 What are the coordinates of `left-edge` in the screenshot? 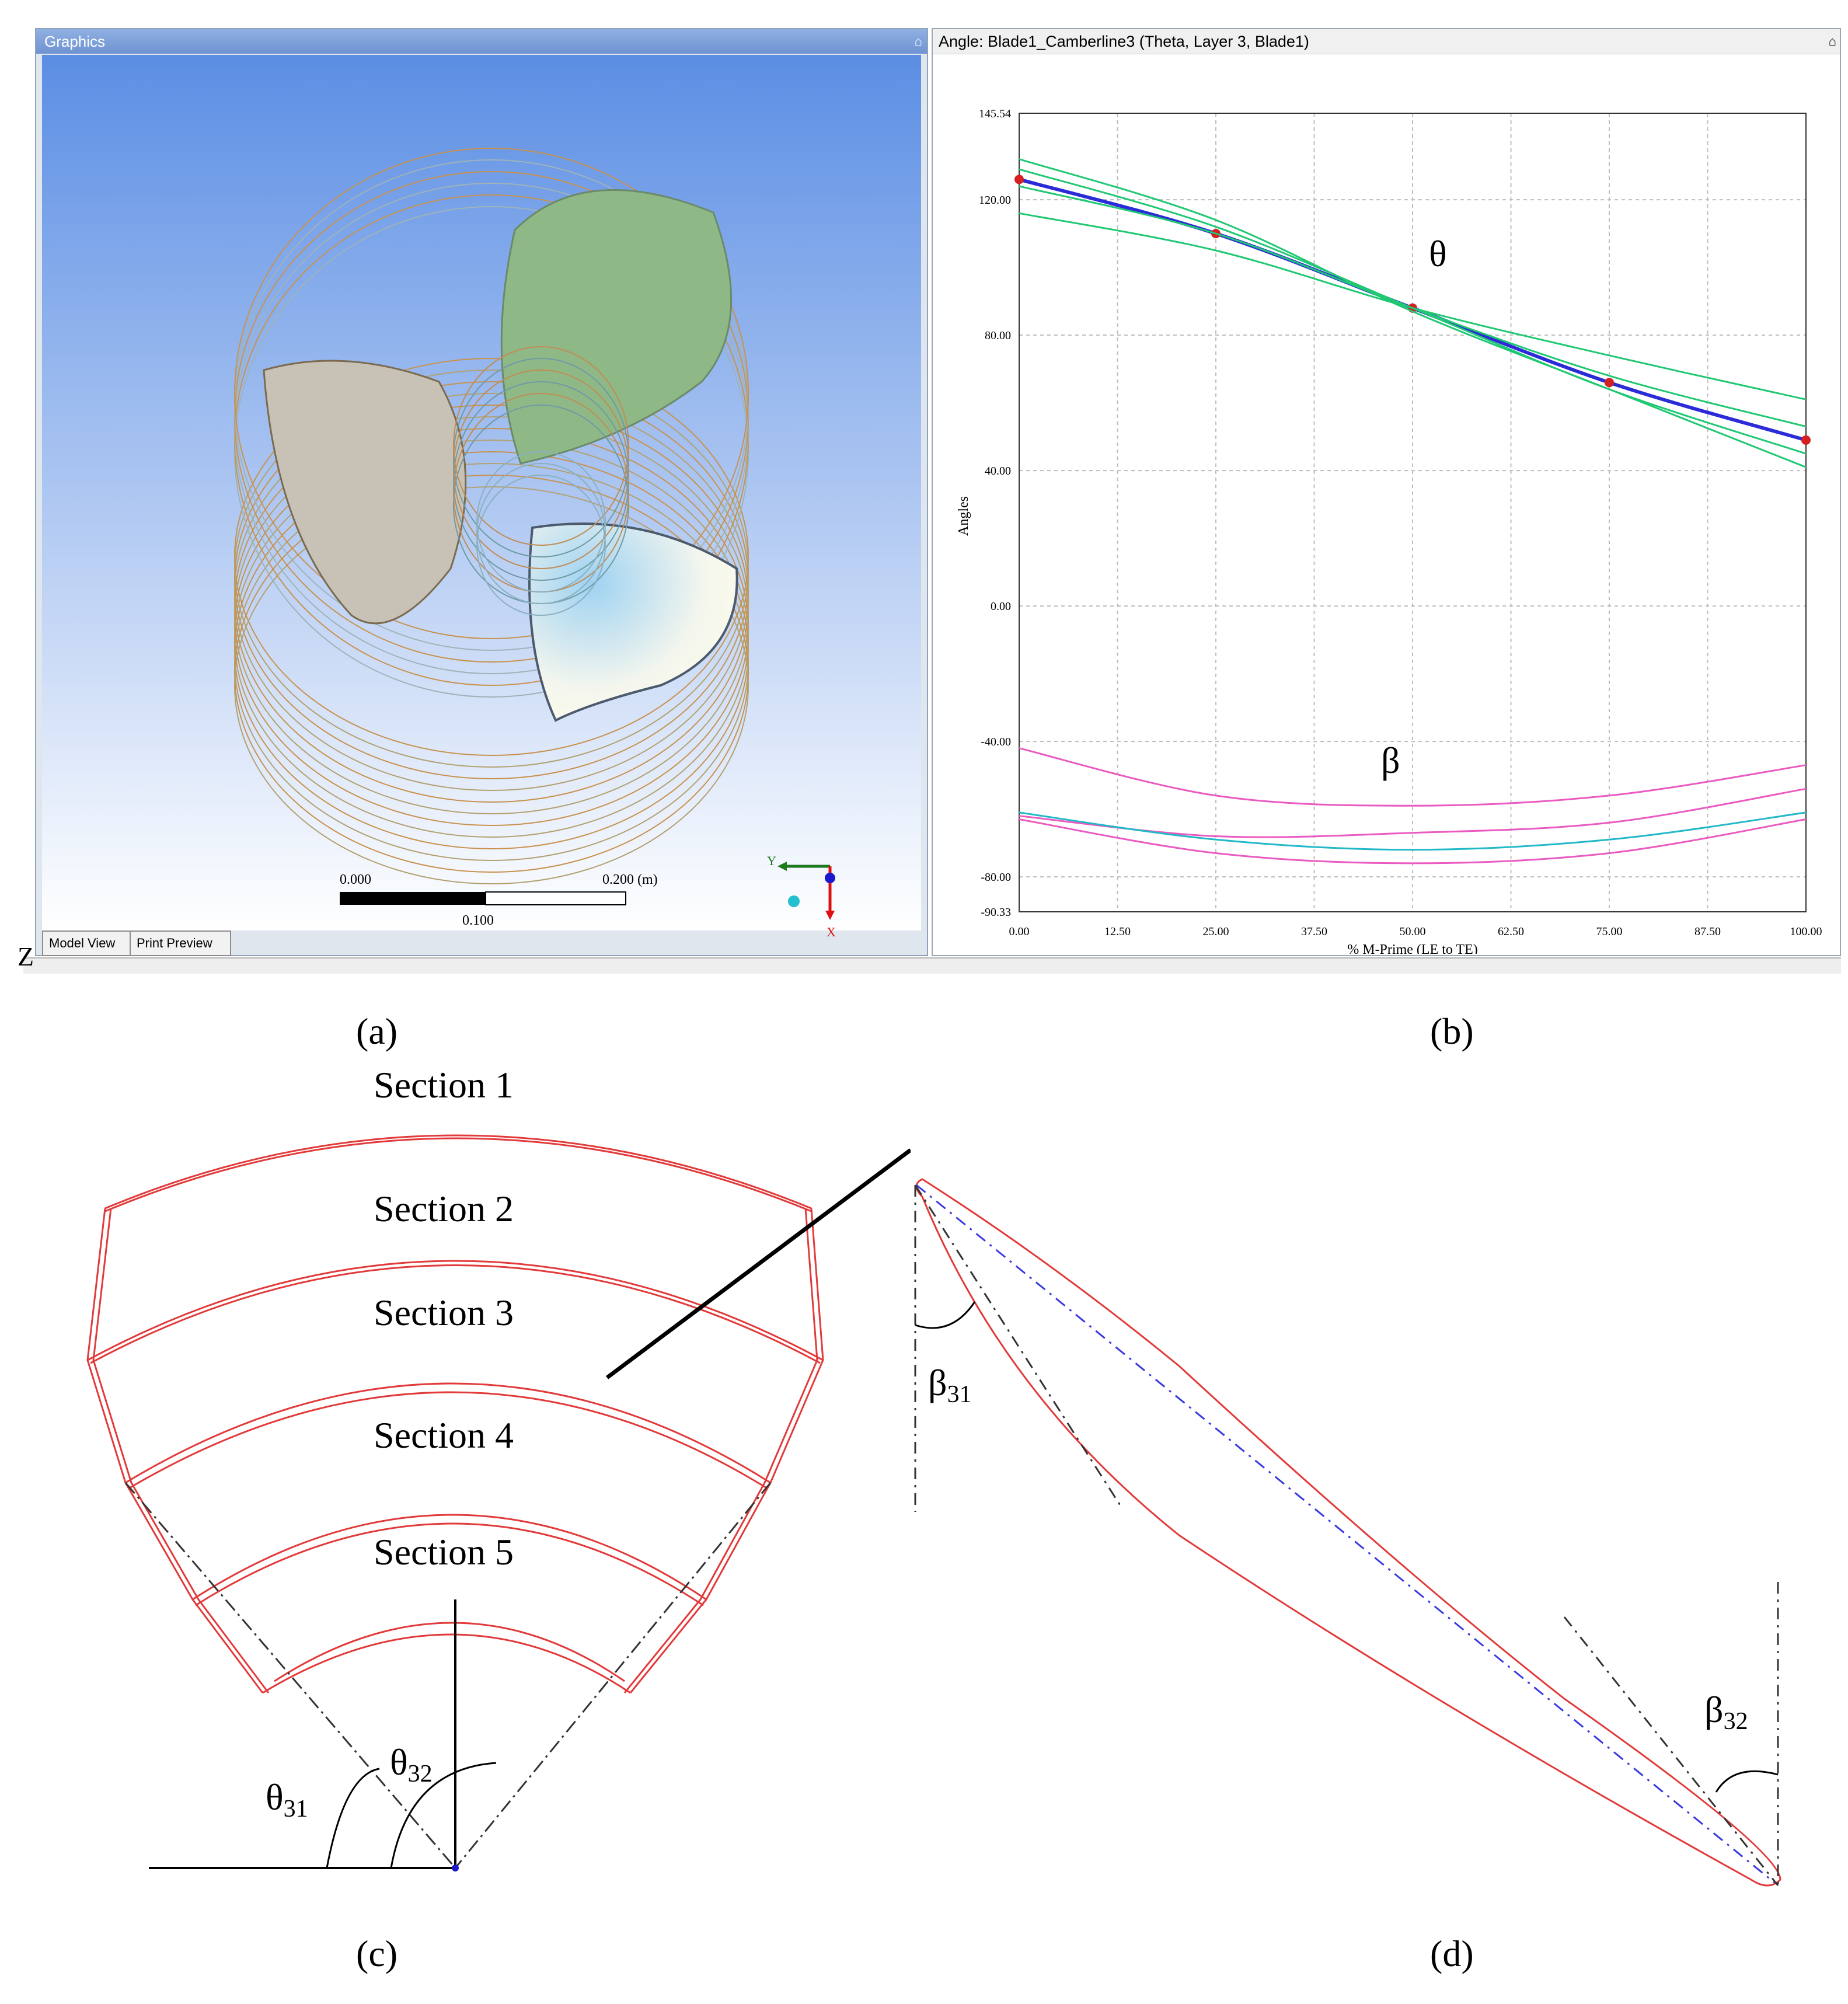 It's located at (175, 1450).